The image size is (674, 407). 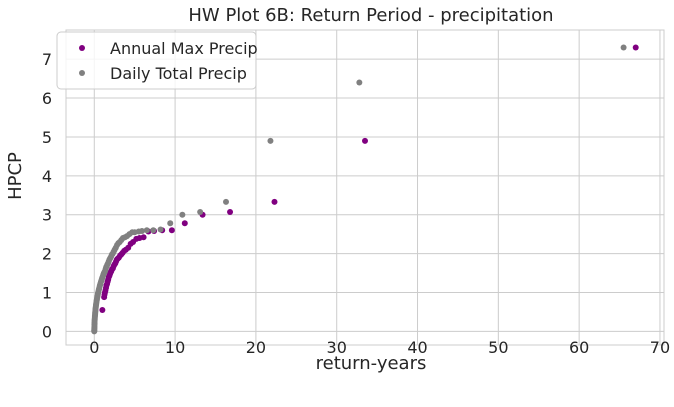 I want to click on x-tick-labels: 0 10 20 30 40 50 60 70, so click(x=379, y=347).